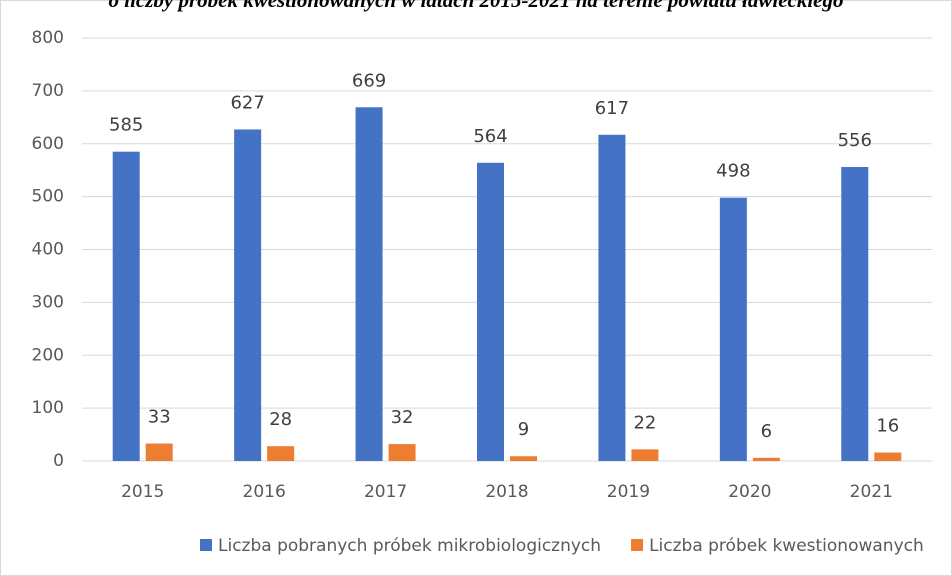 This screenshot has height=576, width=952. I want to click on value-label: 556, so click(855, 140).